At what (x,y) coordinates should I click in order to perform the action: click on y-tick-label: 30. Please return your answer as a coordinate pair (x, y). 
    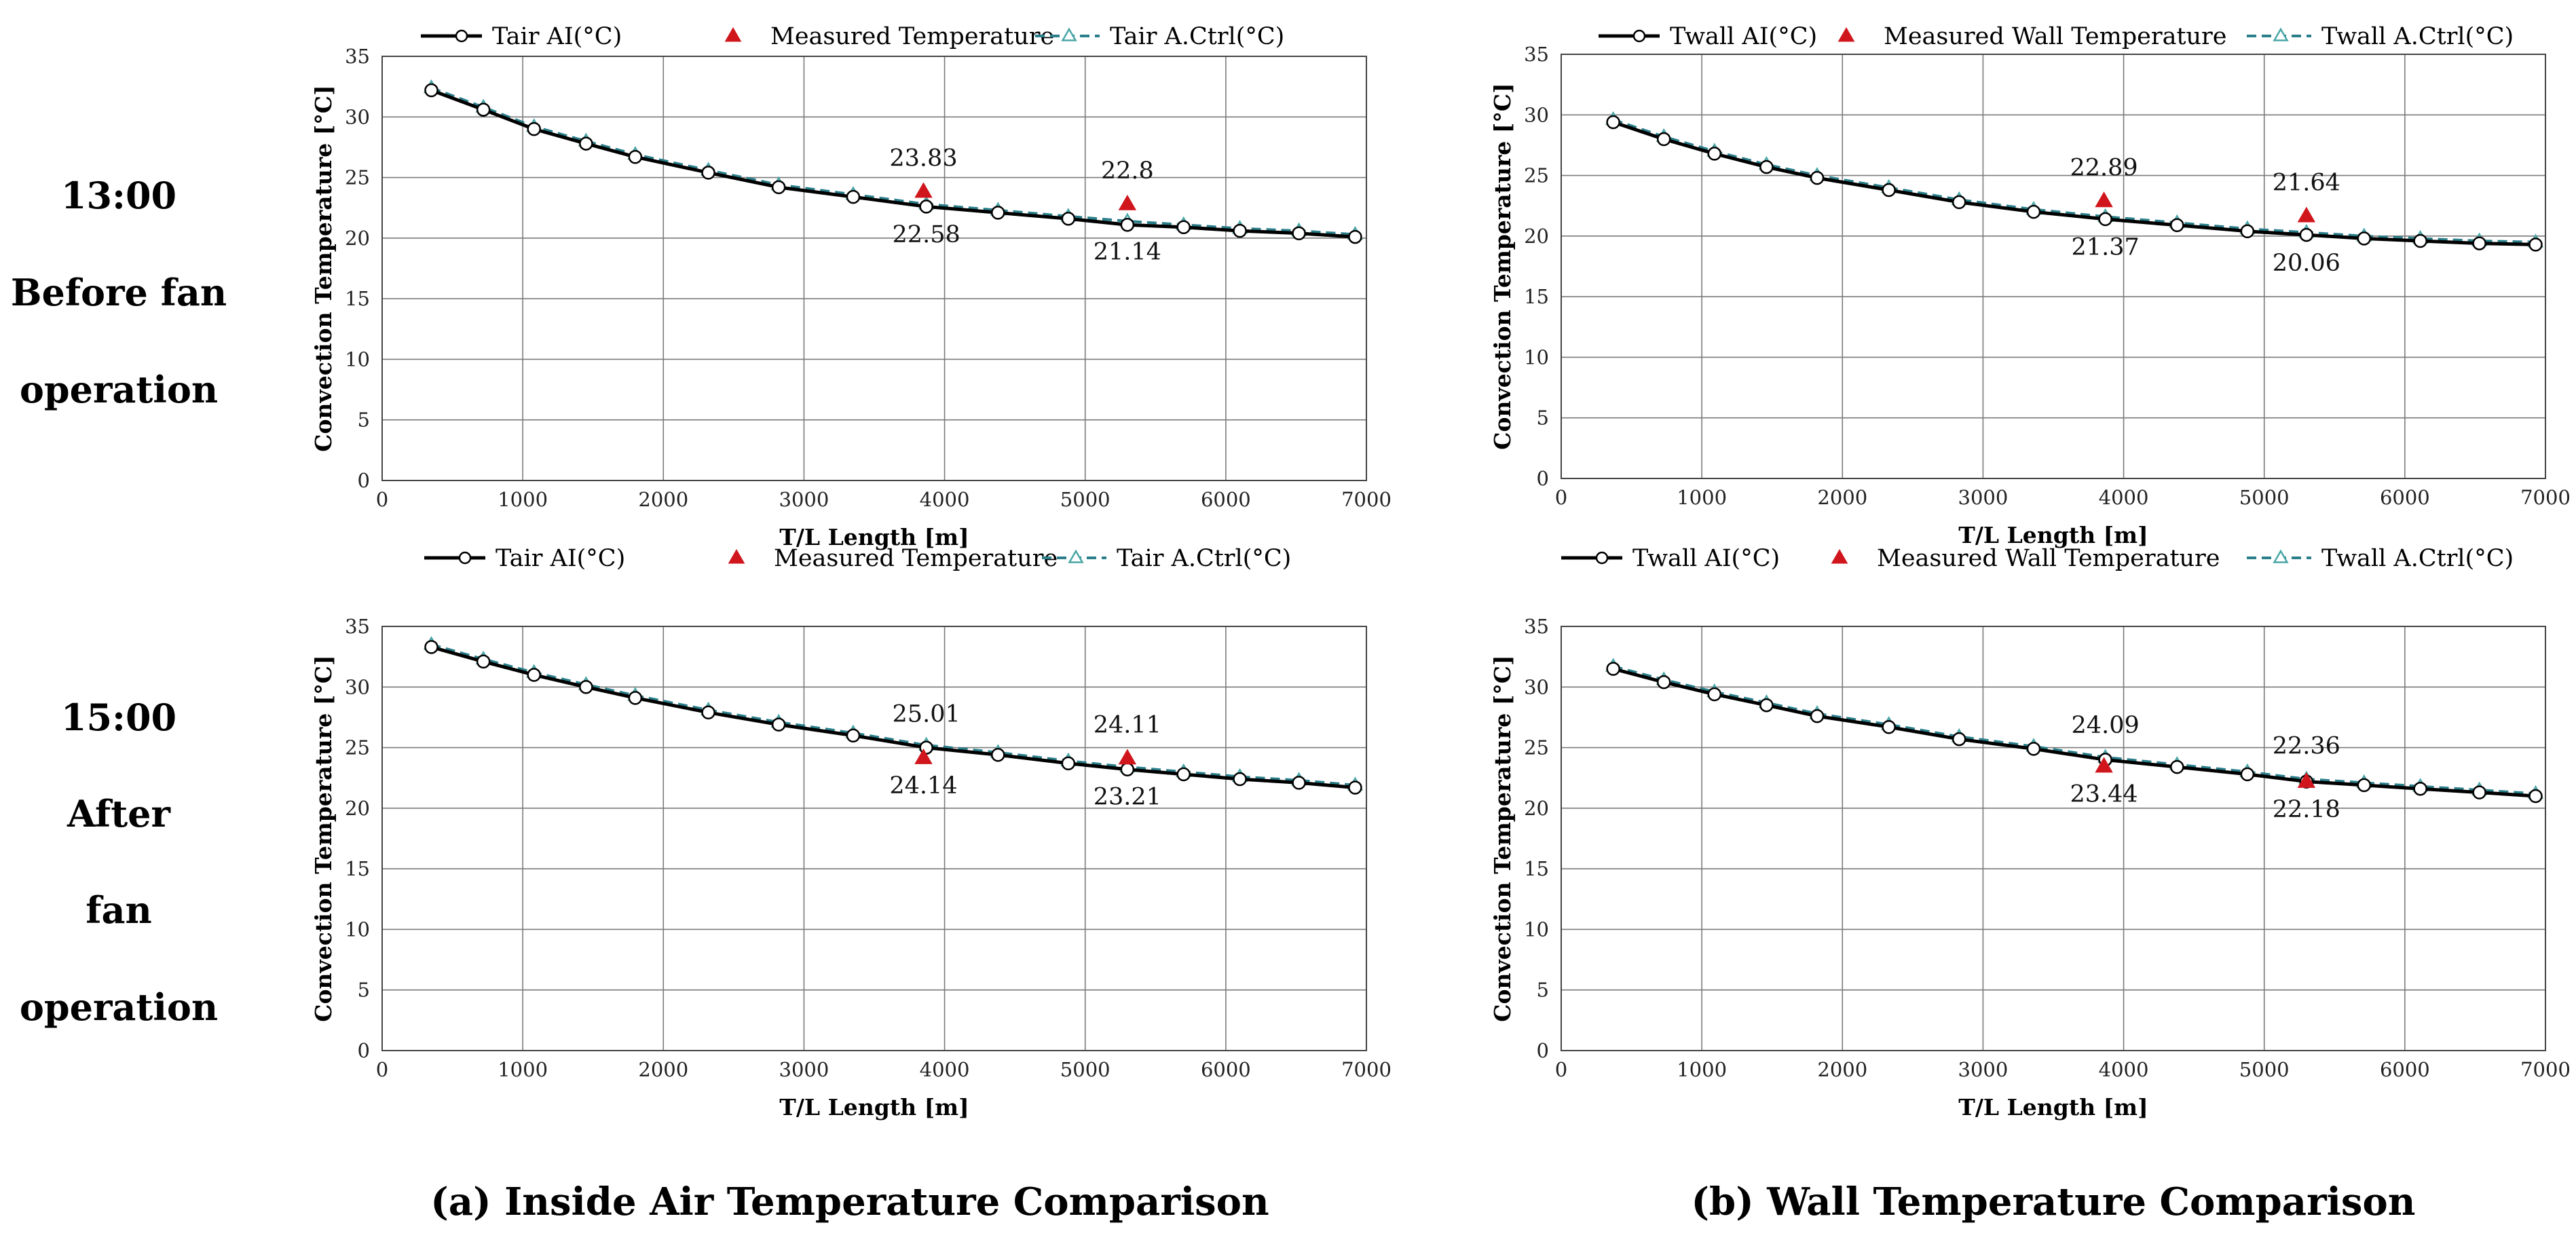
    Looking at the image, I should click on (358, 686).